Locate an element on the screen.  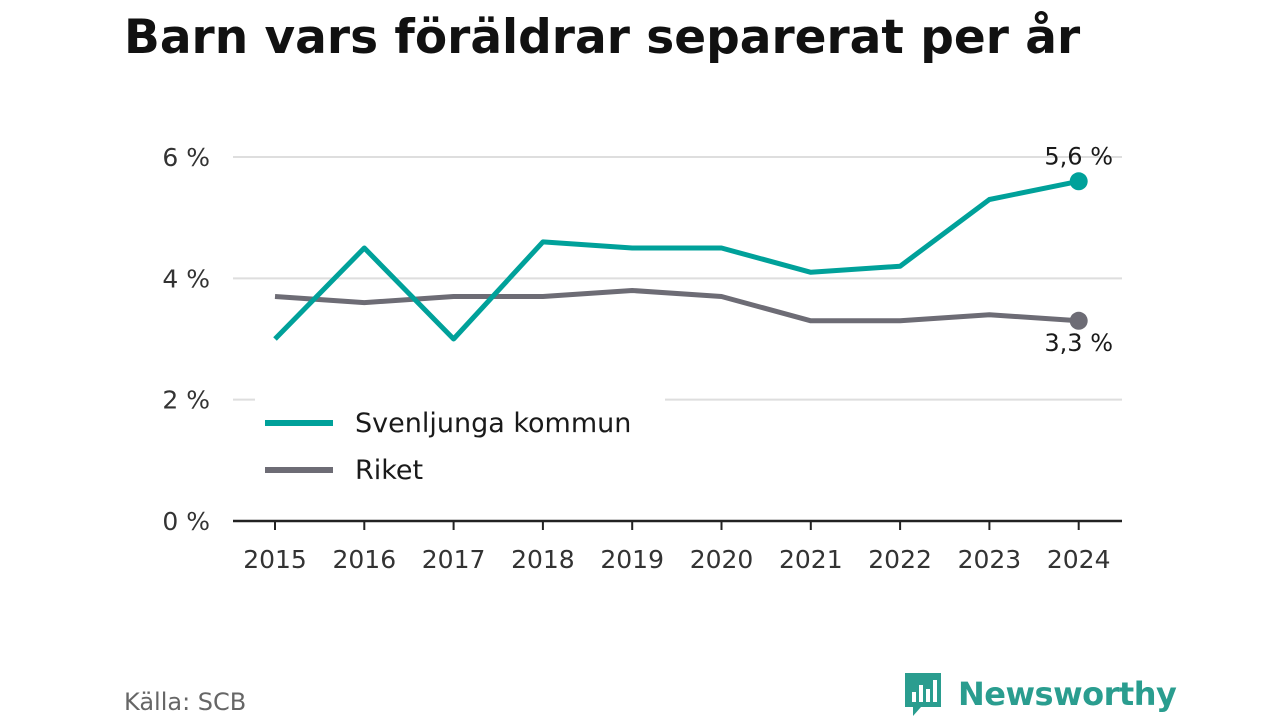
legend-box is located at coordinates (460, 443).